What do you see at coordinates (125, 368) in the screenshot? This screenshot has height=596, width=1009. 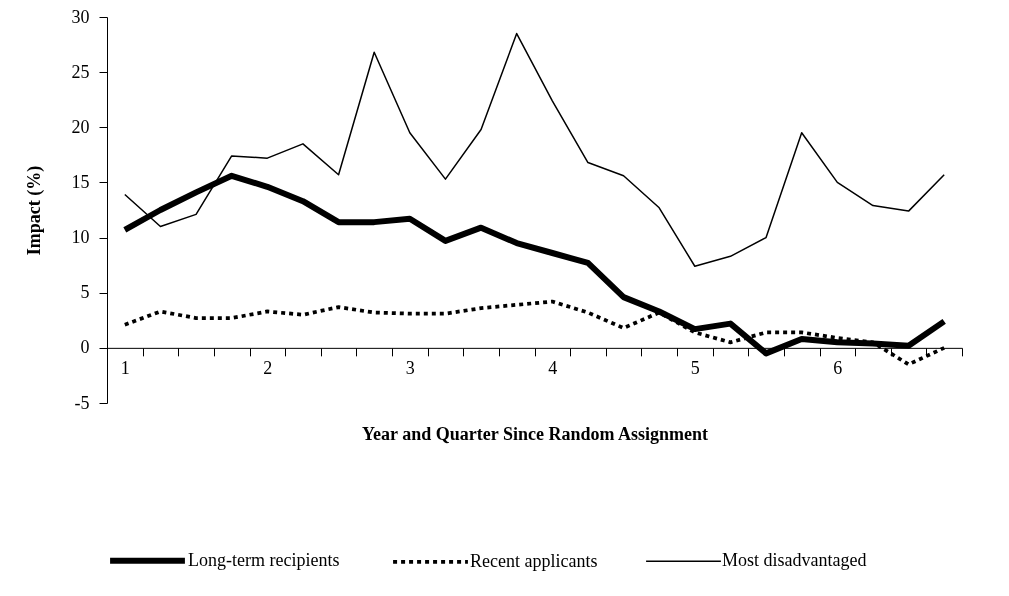 I see `x-tick-label: 1` at bounding box center [125, 368].